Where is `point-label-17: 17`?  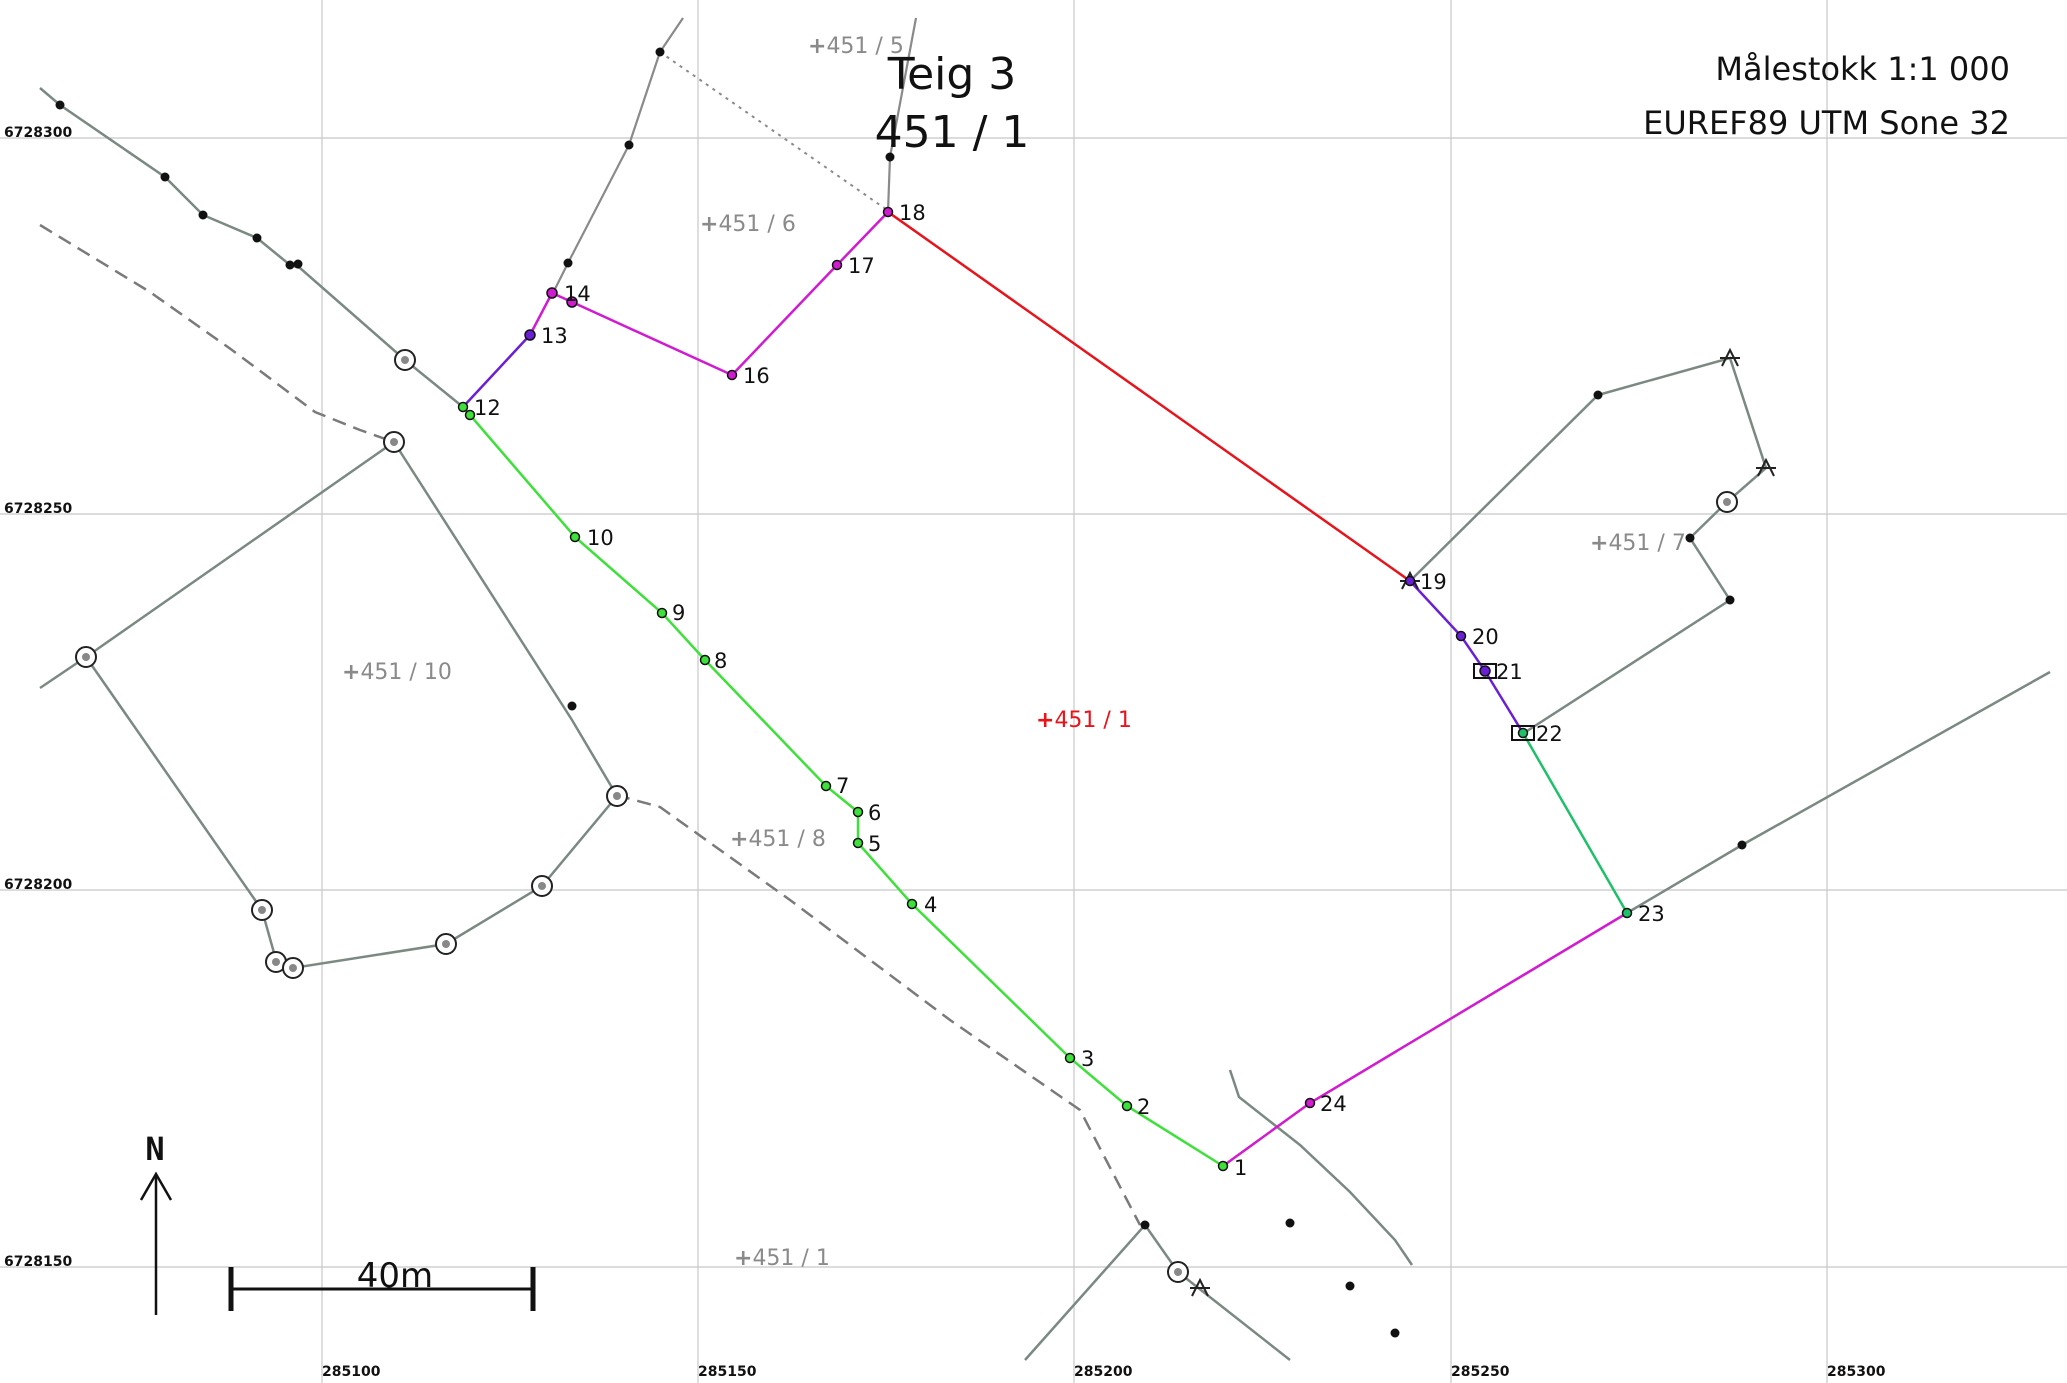
point-label-17: 17 is located at coordinates (861, 266).